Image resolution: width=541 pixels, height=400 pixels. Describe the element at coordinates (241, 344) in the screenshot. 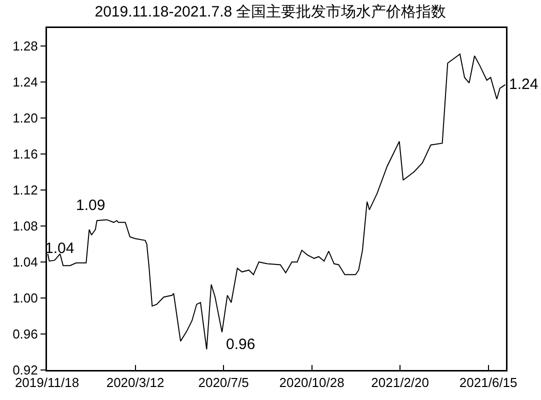

I see `annotation: 0.96` at that location.